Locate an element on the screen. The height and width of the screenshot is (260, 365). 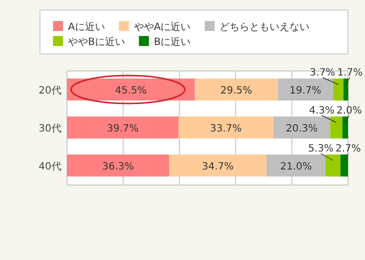
data-label: 29.5% is located at coordinates (236, 91).